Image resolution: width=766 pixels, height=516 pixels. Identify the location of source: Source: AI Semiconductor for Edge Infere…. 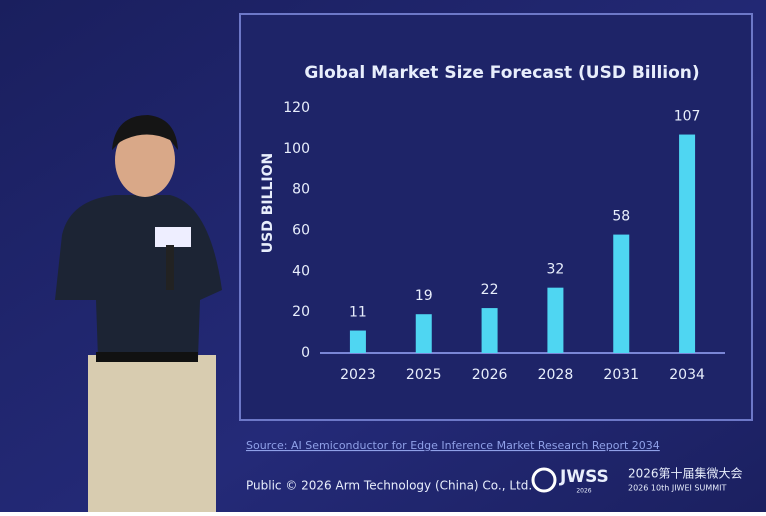
(453, 445).